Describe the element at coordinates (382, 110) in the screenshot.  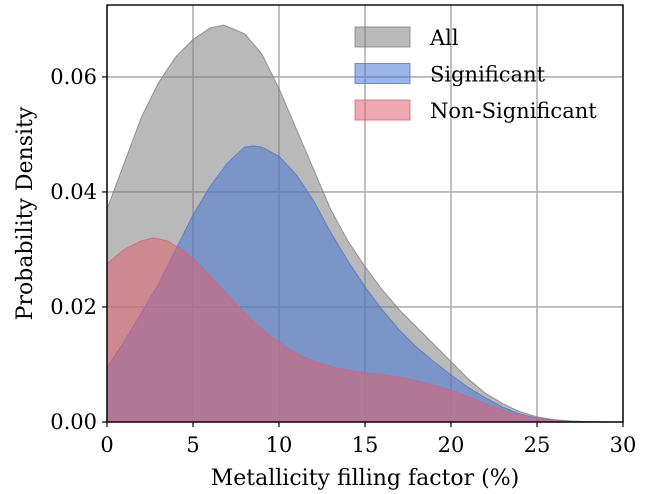
I see `legend-swatch-non-significant` at that location.